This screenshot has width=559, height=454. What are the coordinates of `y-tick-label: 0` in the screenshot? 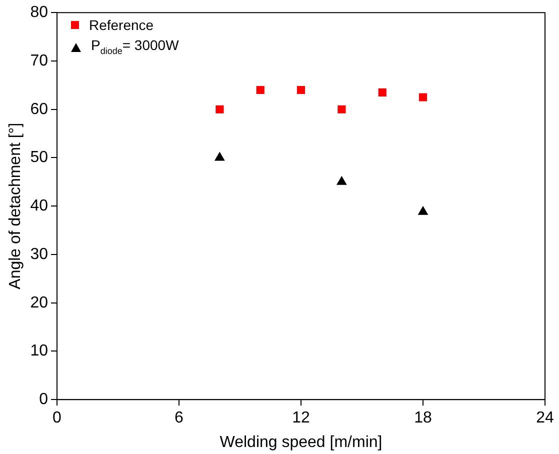 It's located at (43, 399).